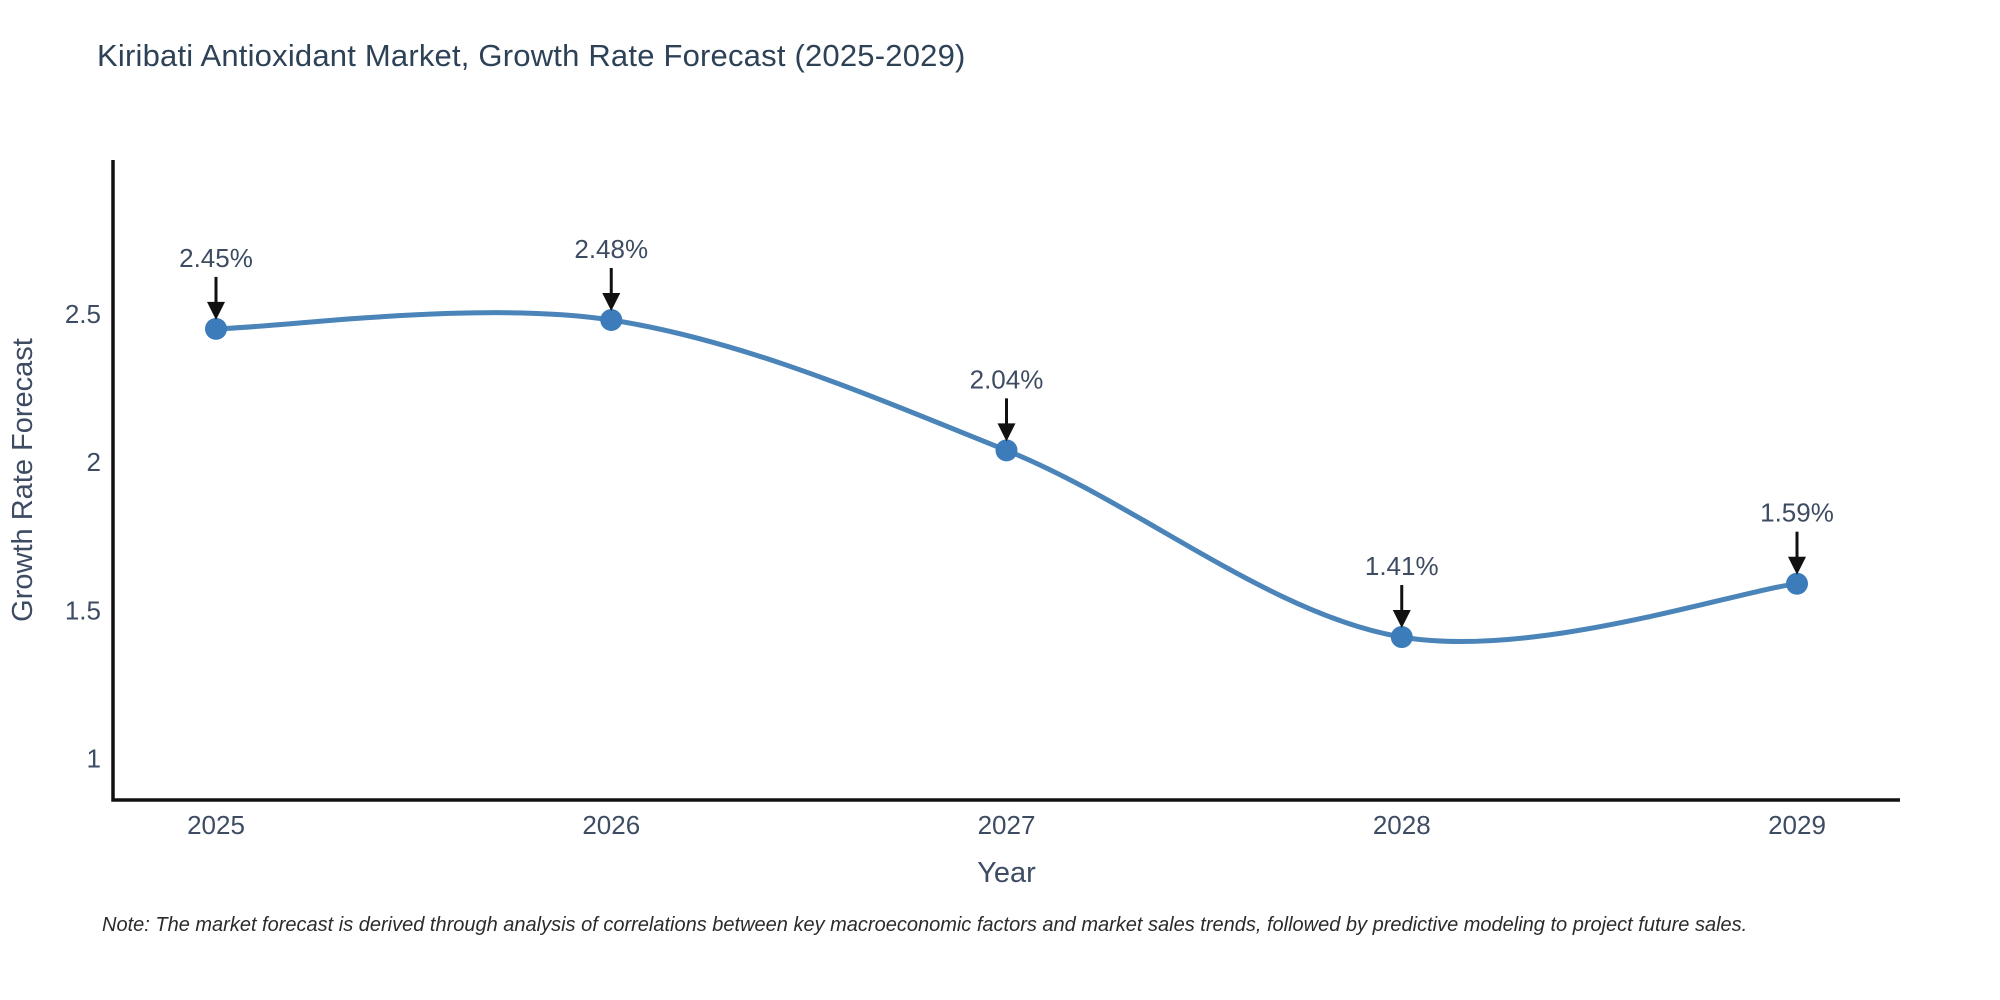  I want to click on x-tick-label: 2029, so click(1797, 825).